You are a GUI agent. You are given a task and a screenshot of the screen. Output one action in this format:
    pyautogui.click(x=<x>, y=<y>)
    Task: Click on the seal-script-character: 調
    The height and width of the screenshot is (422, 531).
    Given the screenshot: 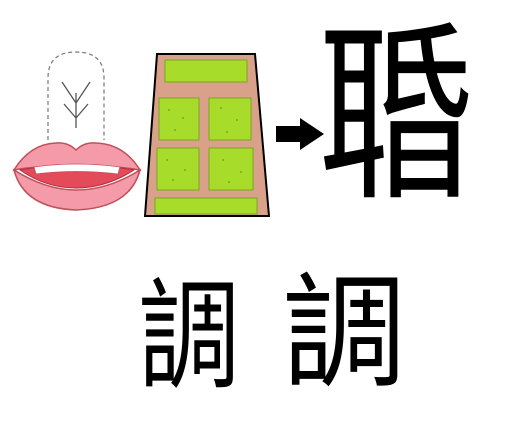 What is the action you would take?
    pyautogui.click(x=189, y=337)
    